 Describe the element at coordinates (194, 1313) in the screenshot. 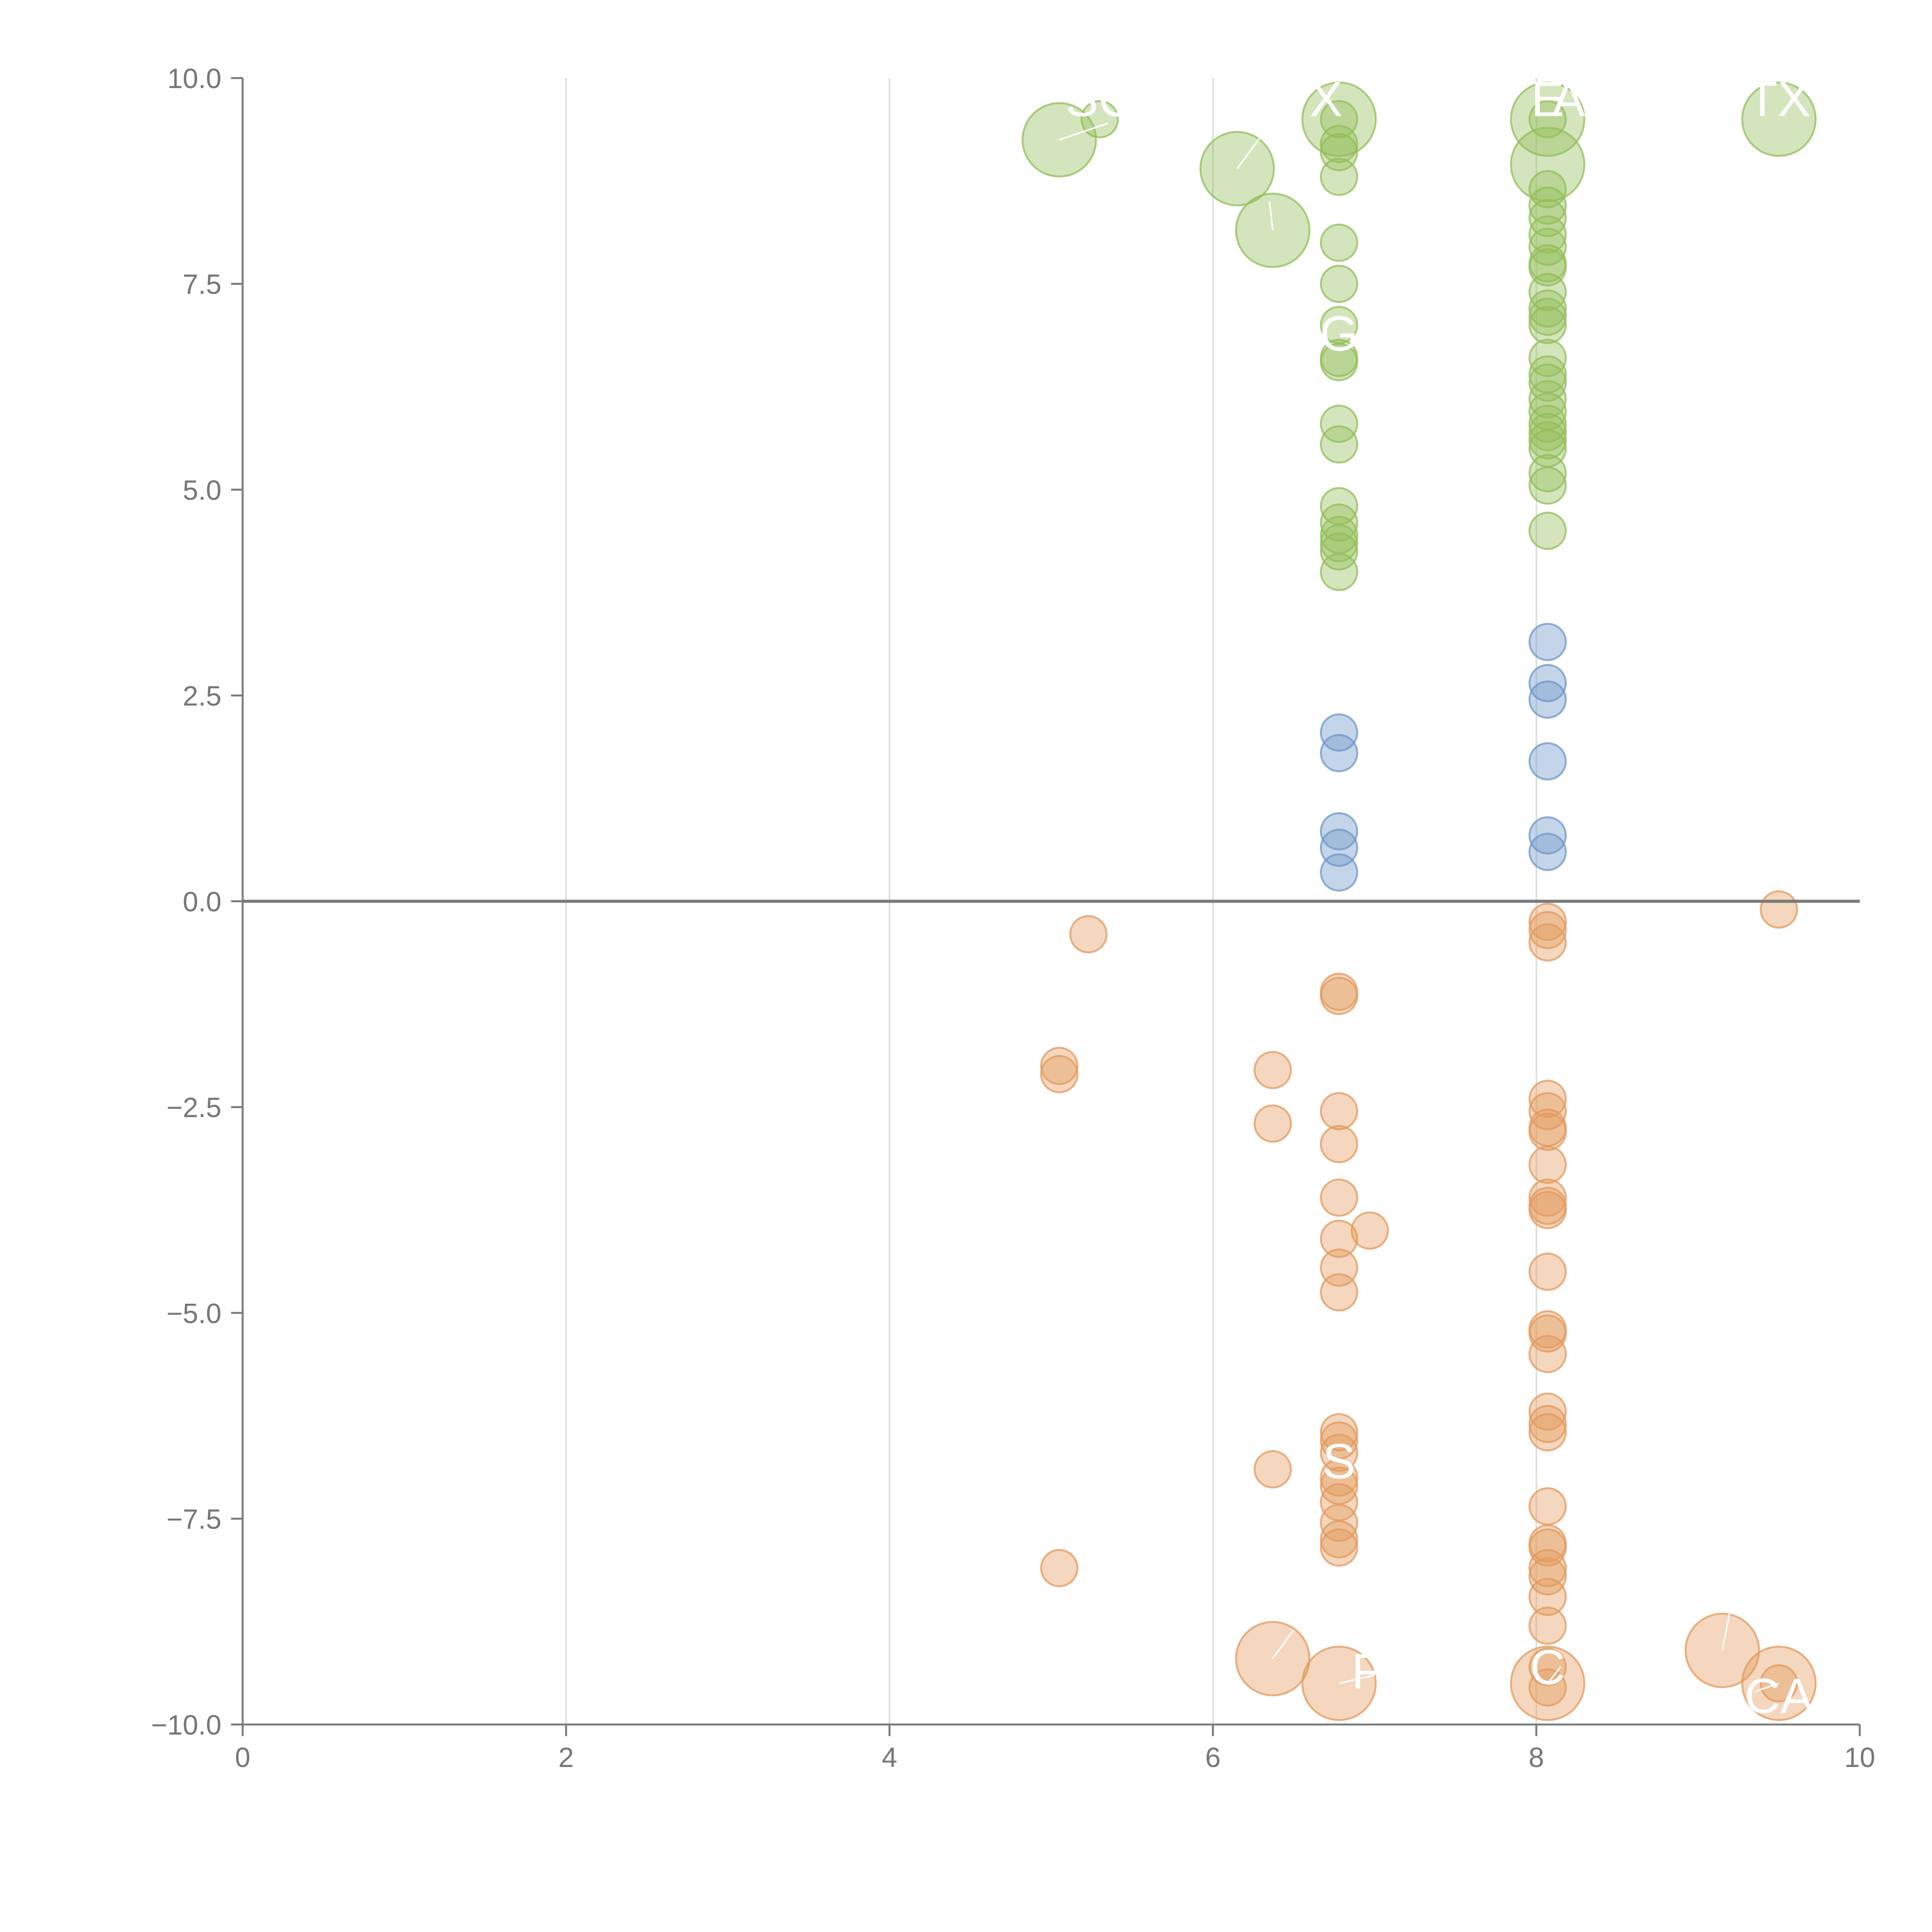

I see `y-tick-label: −5.0` at that location.